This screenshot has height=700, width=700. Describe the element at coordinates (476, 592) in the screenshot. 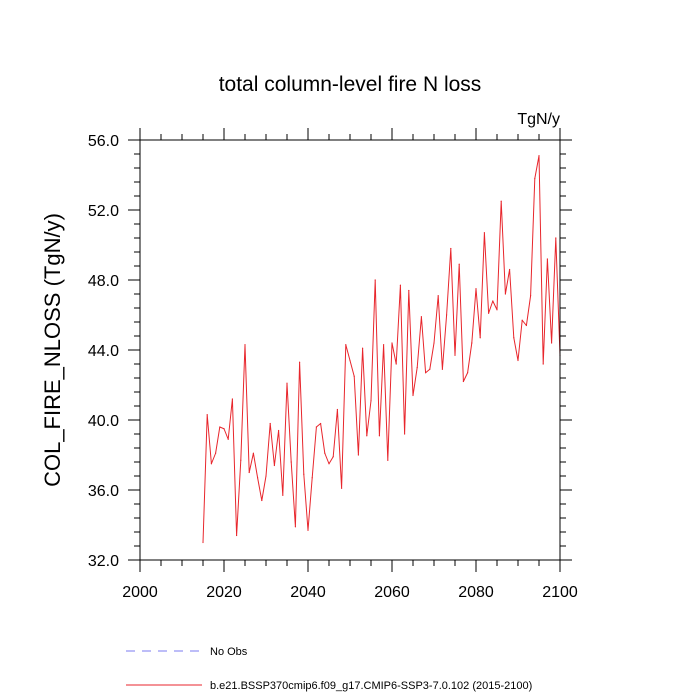

I see `x-tick-label: 2080` at that location.